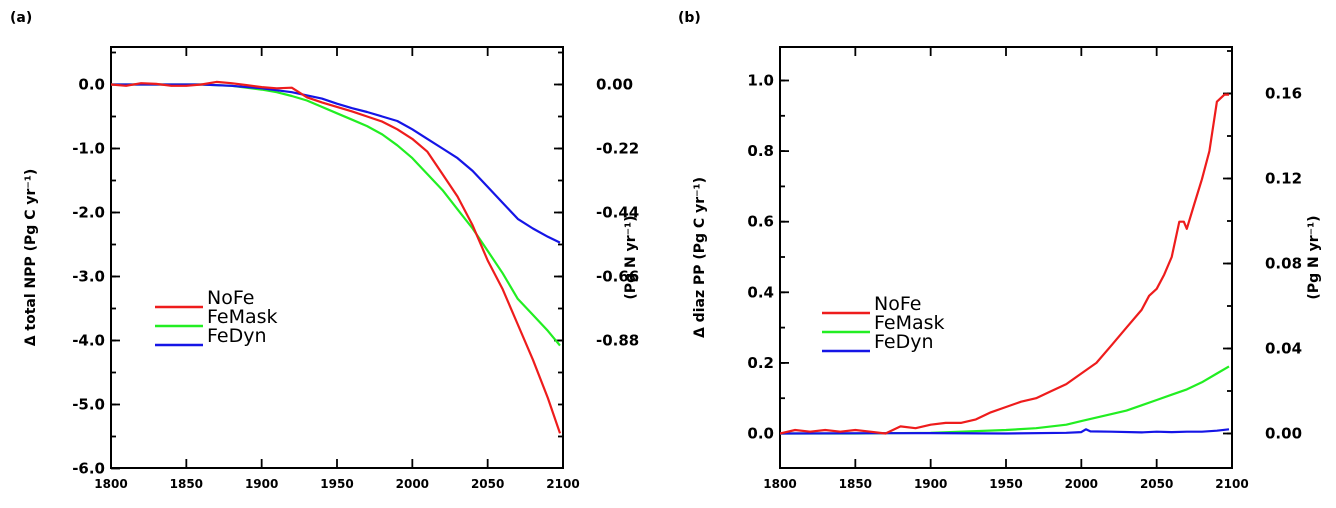  What do you see at coordinates (760, 363) in the screenshot?
I see `y-tick-label: 0.2` at bounding box center [760, 363].